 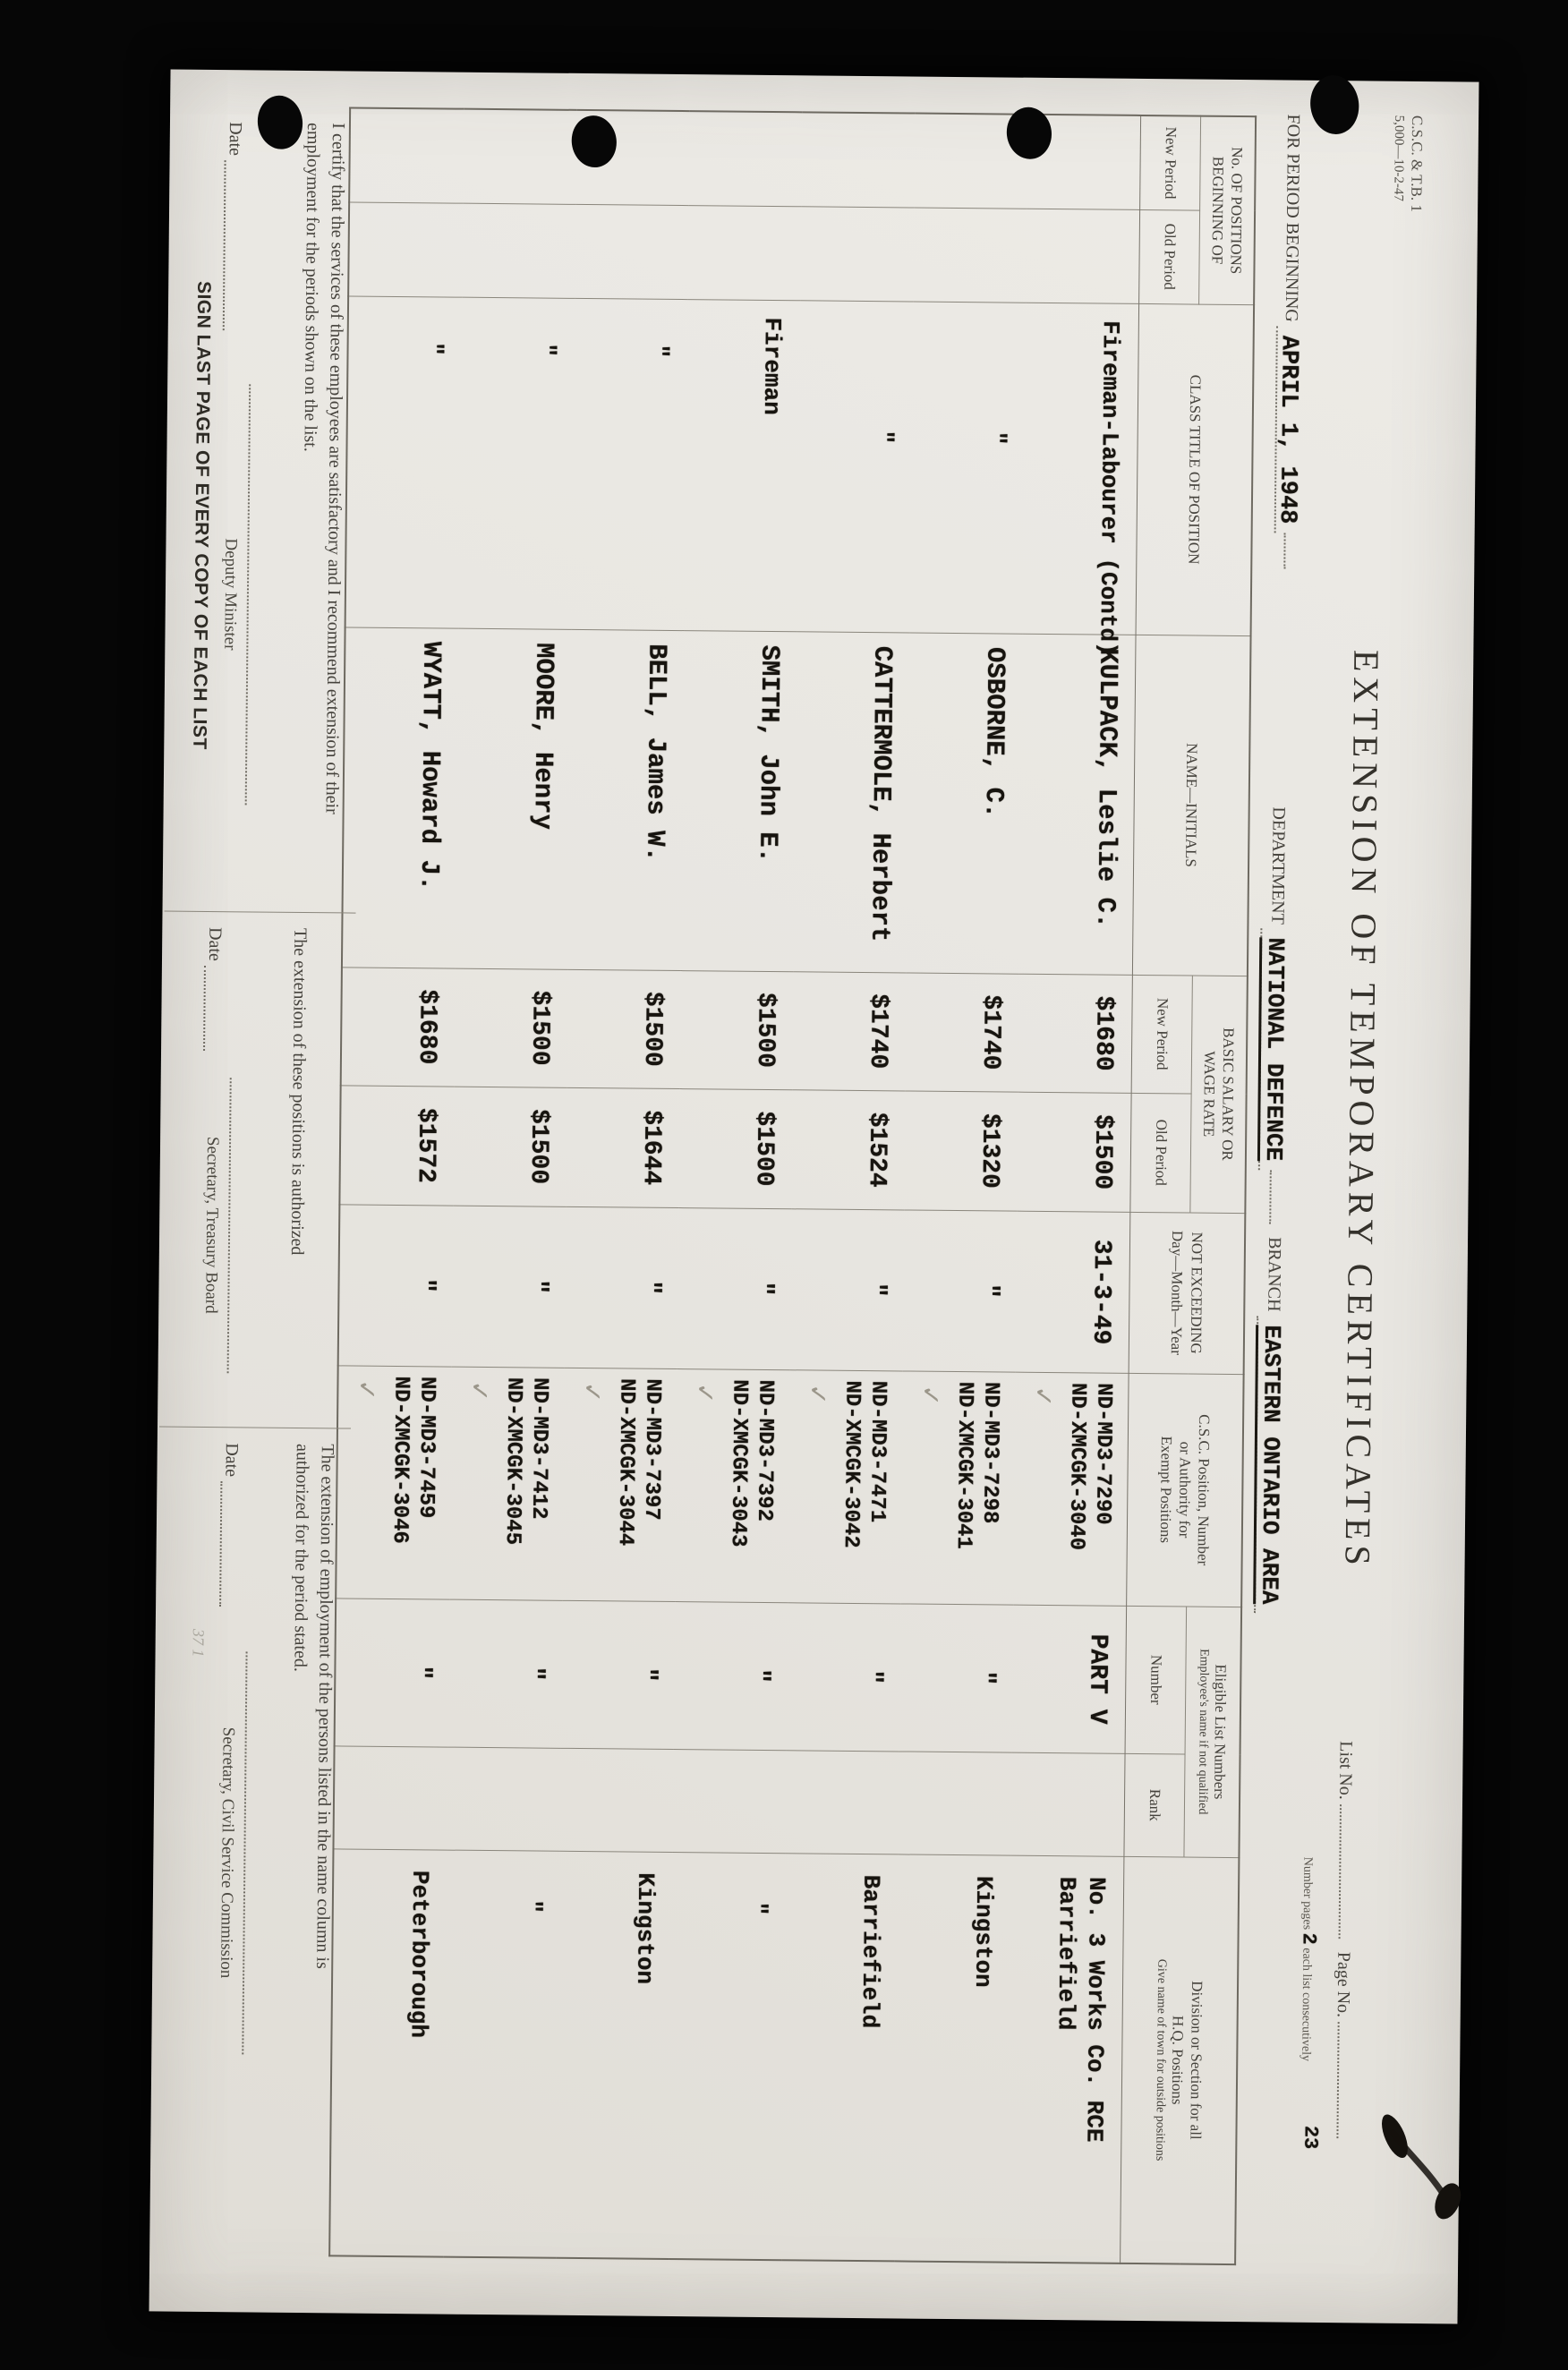 What do you see at coordinates (1346, 2080) in the screenshot?
I see `page-no-blank` at bounding box center [1346, 2080].